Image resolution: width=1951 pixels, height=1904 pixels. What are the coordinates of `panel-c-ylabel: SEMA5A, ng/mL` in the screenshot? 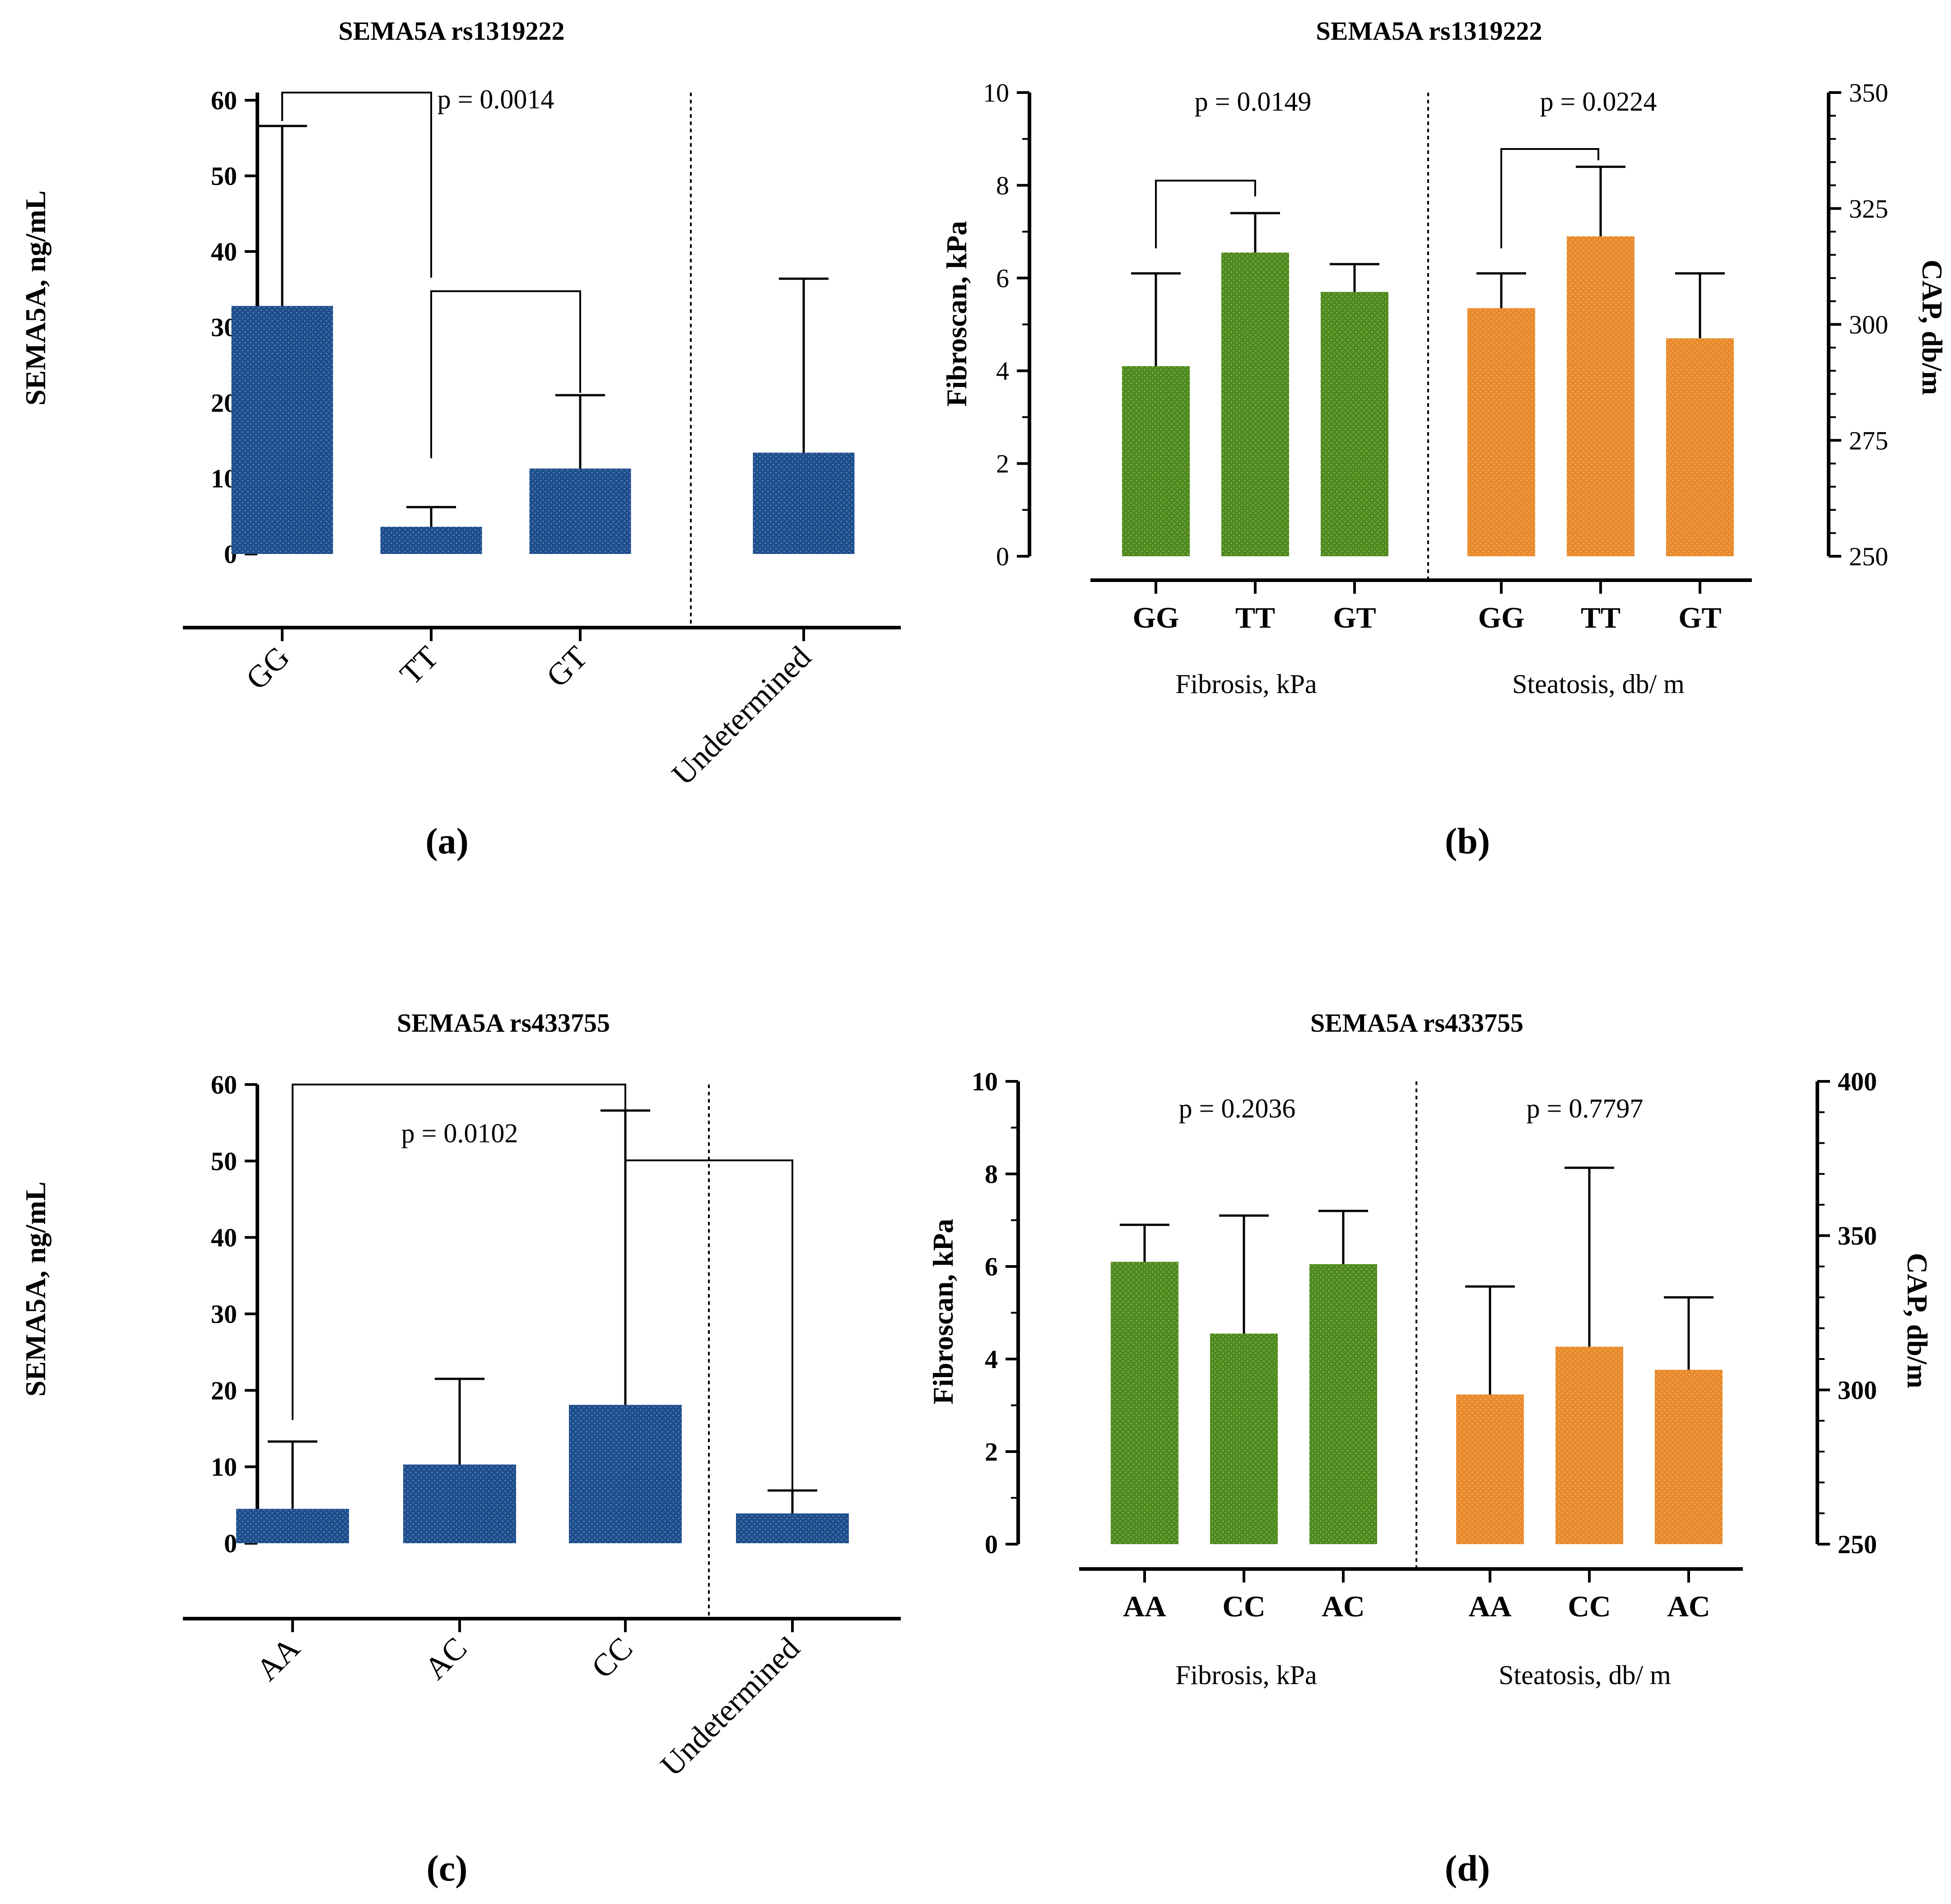 It's located at (35, 1289).